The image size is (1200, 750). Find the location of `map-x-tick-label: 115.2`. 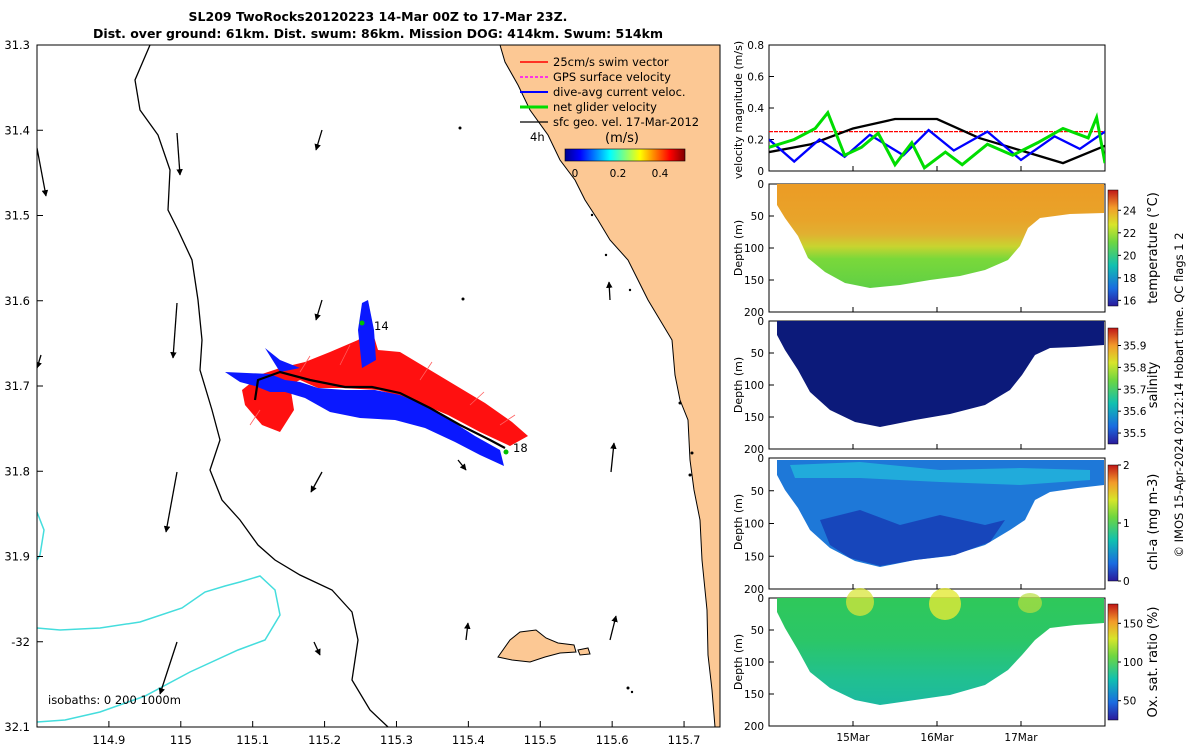

map-x-tick-label: 115.2 is located at coordinates (324, 740).